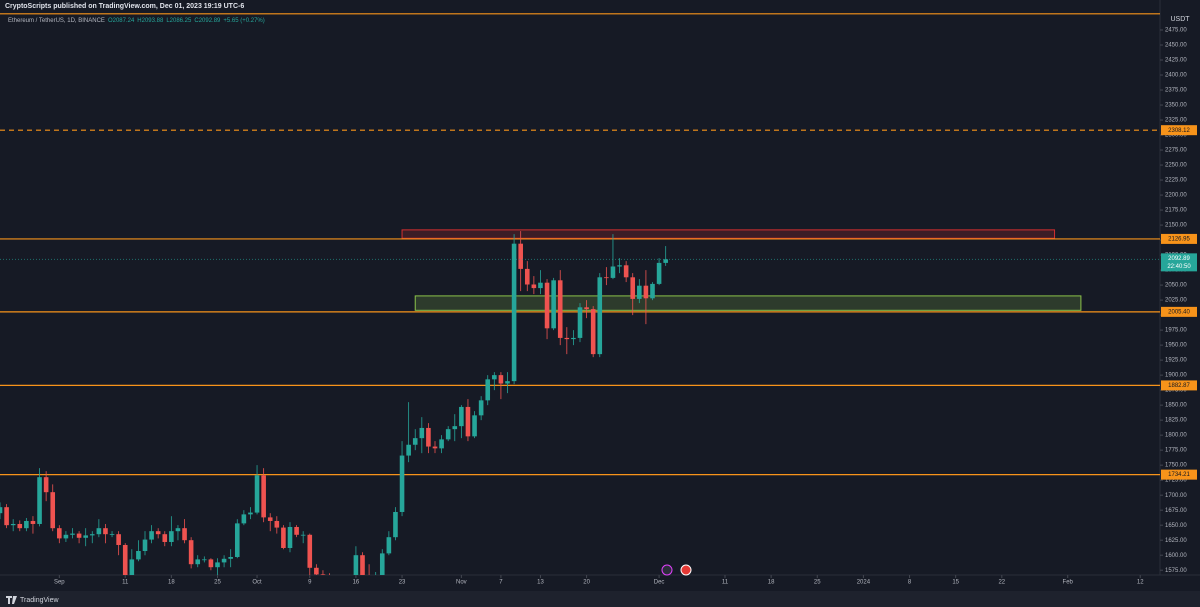 This screenshot has width=1200, height=607. I want to click on y-tick-label: 1625.00, so click(1176, 541).